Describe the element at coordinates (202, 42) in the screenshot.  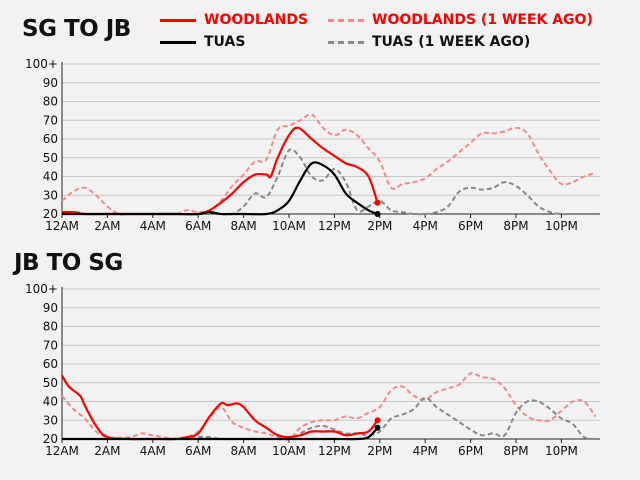
I see `legend-item-tuas: TUAS` at that location.